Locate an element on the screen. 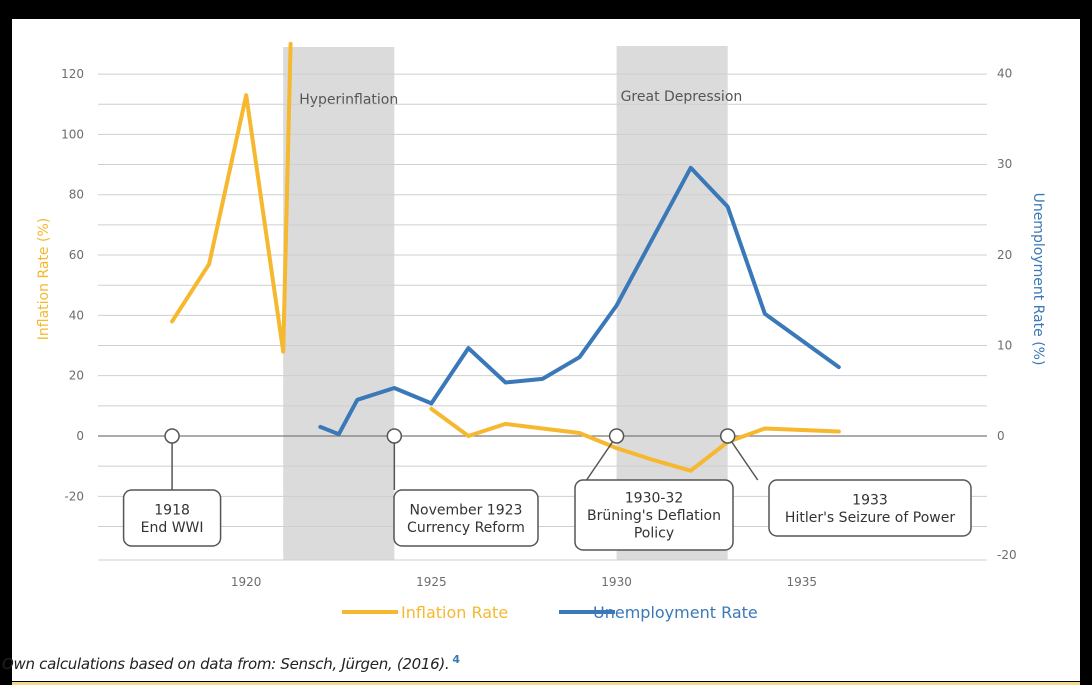  legend-label: Unemployment Rate is located at coordinates (675, 612).